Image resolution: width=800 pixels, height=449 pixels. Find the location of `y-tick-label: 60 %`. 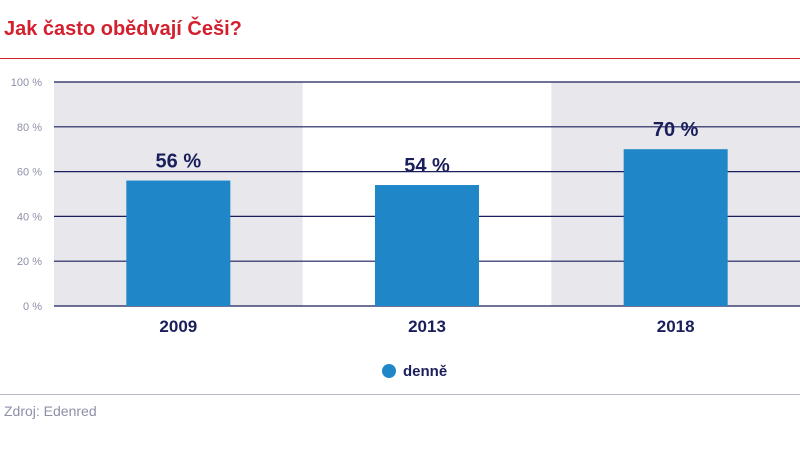

y-tick-label: 60 % is located at coordinates (29, 173).